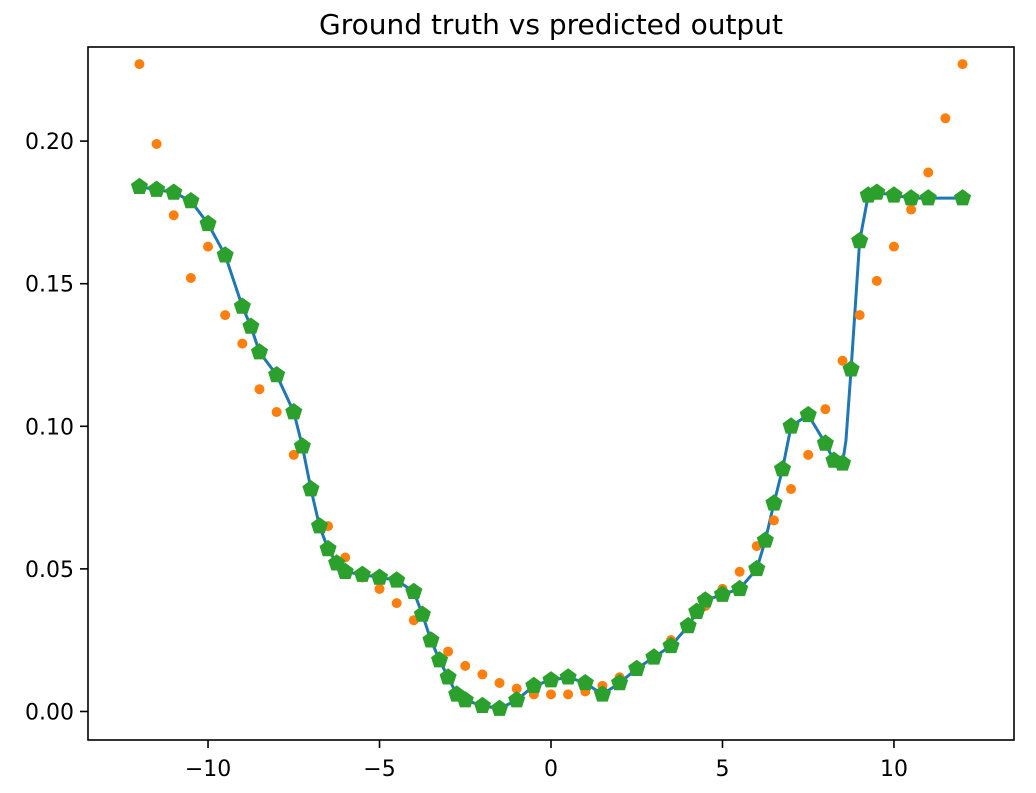  I want to click on y-tick-label: 0.20, so click(49, 142).